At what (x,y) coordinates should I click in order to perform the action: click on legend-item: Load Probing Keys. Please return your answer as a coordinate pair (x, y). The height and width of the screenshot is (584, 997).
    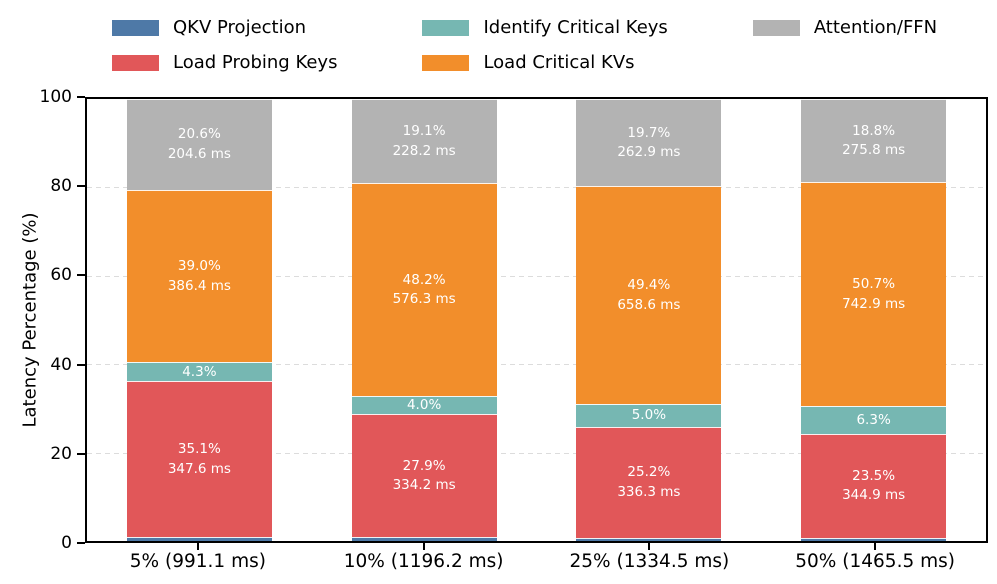
    Looking at the image, I should click on (224, 62).